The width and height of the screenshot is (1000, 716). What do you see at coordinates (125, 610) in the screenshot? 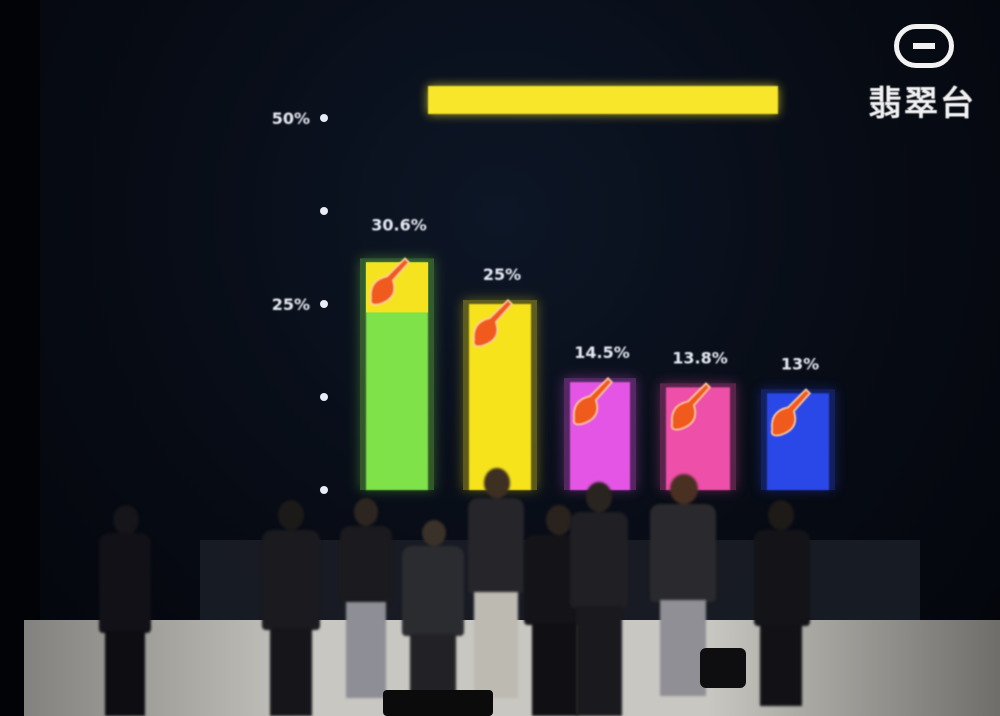
I see `person-far-left` at bounding box center [125, 610].